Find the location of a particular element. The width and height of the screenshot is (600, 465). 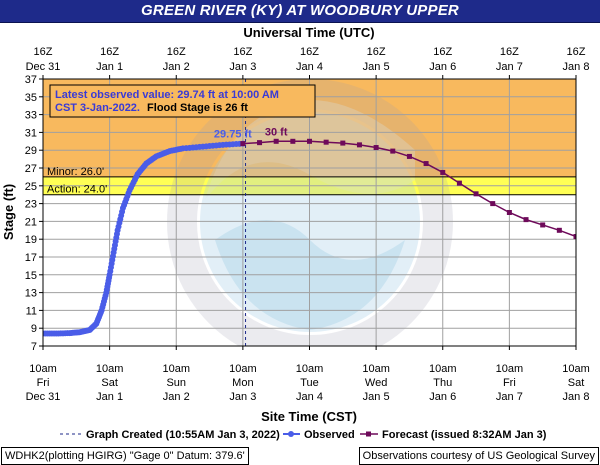

bottom-tick-date: Jan 1 is located at coordinates (109, 397).